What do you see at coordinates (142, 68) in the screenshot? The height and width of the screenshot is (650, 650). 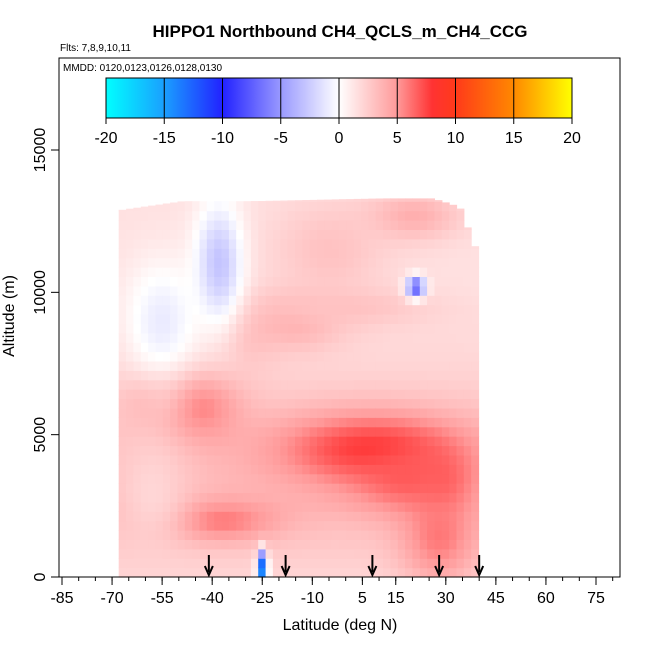 I see `mmdd-label: MMDD: 0120,0123,0126,0128,0130` at bounding box center [142, 68].